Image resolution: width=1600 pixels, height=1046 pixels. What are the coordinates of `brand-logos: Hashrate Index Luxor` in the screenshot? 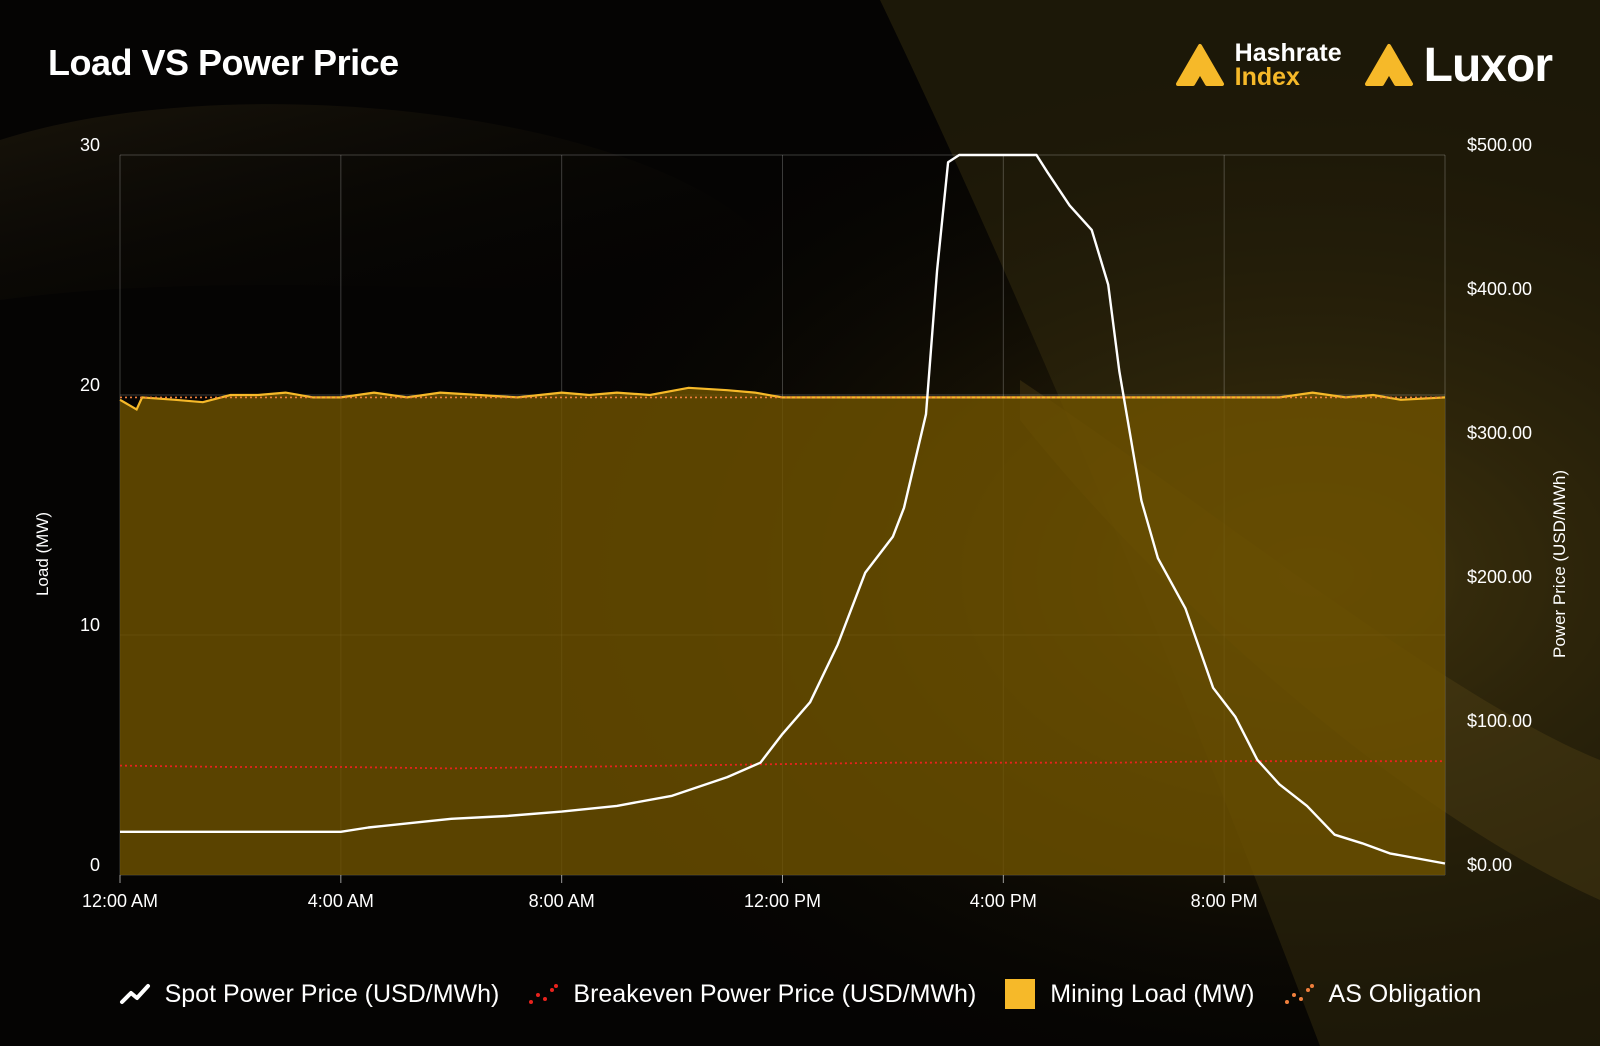 It's located at (1364, 65).